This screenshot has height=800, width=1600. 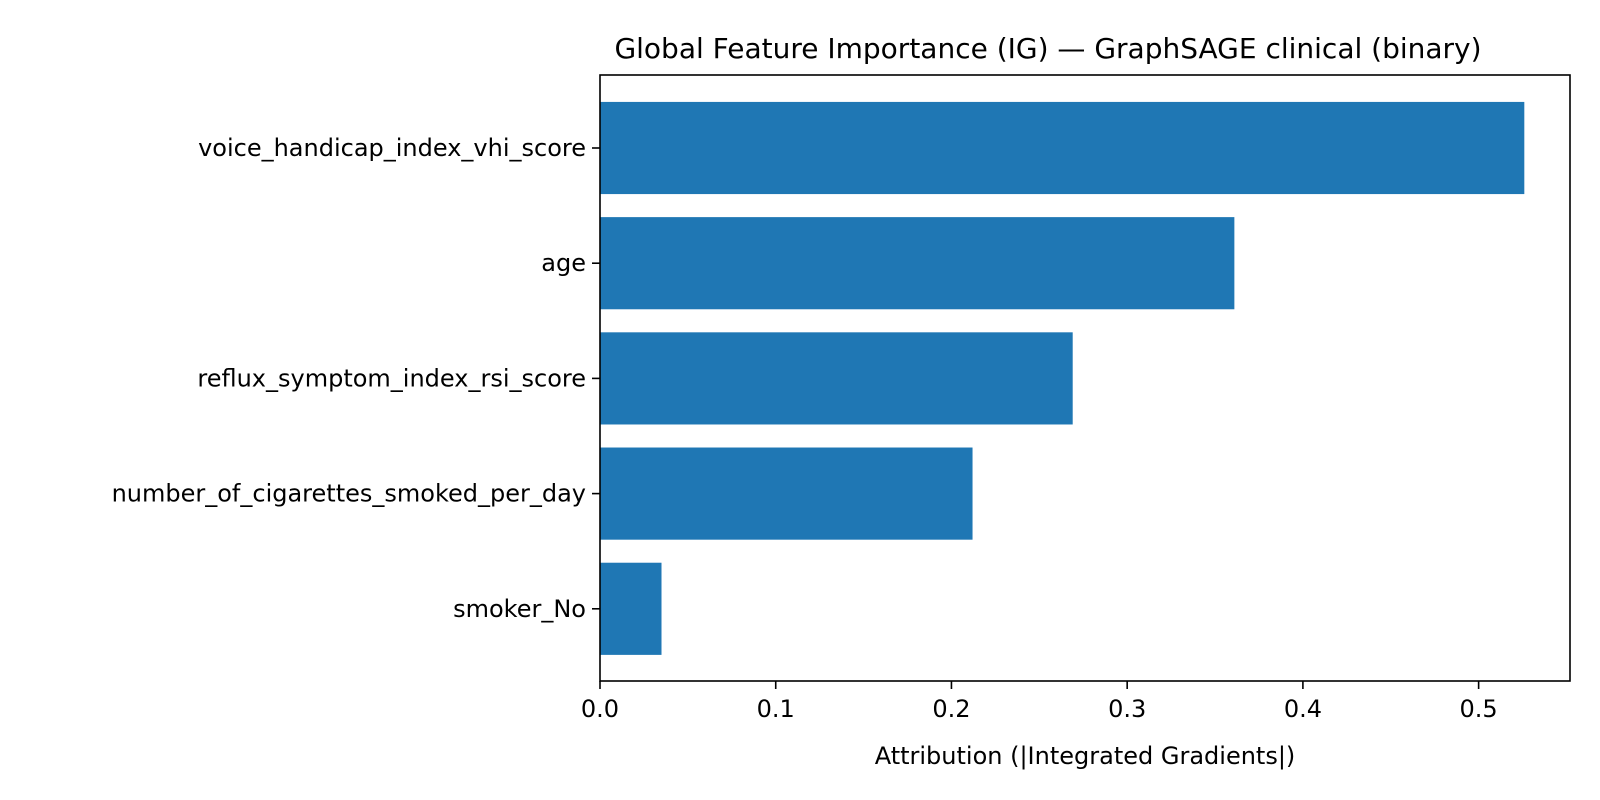 I want to click on bar-smoker-no, so click(x=631, y=608).